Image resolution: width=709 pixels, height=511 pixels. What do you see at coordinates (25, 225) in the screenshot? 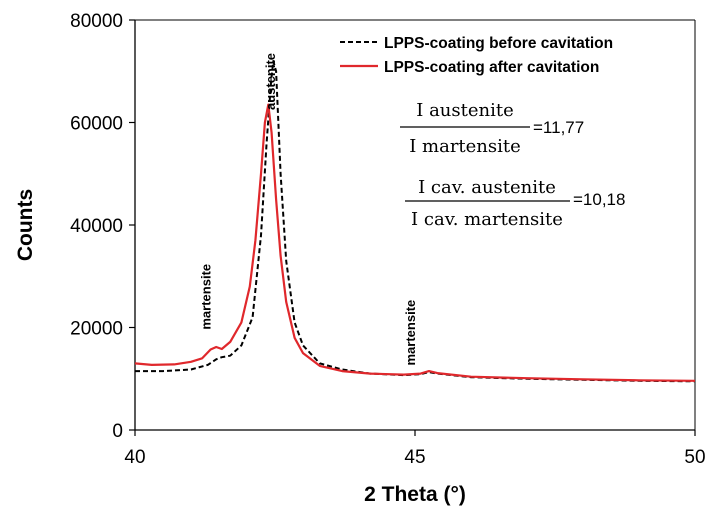
I see `y-axis-label: Counts` at bounding box center [25, 225].